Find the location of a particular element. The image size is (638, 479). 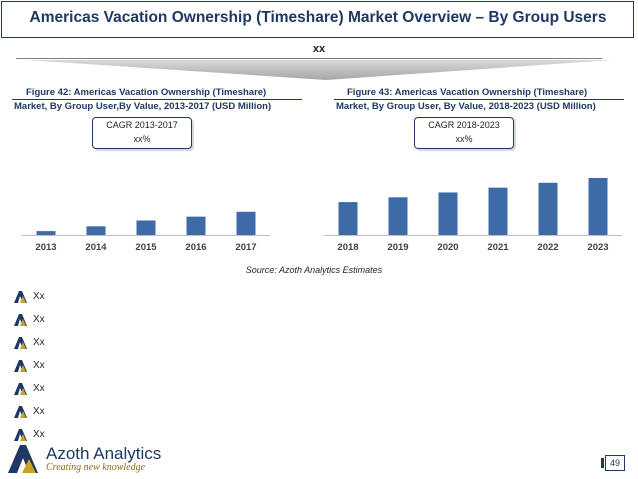

funnel-pointer-shape is located at coordinates (319, 70).